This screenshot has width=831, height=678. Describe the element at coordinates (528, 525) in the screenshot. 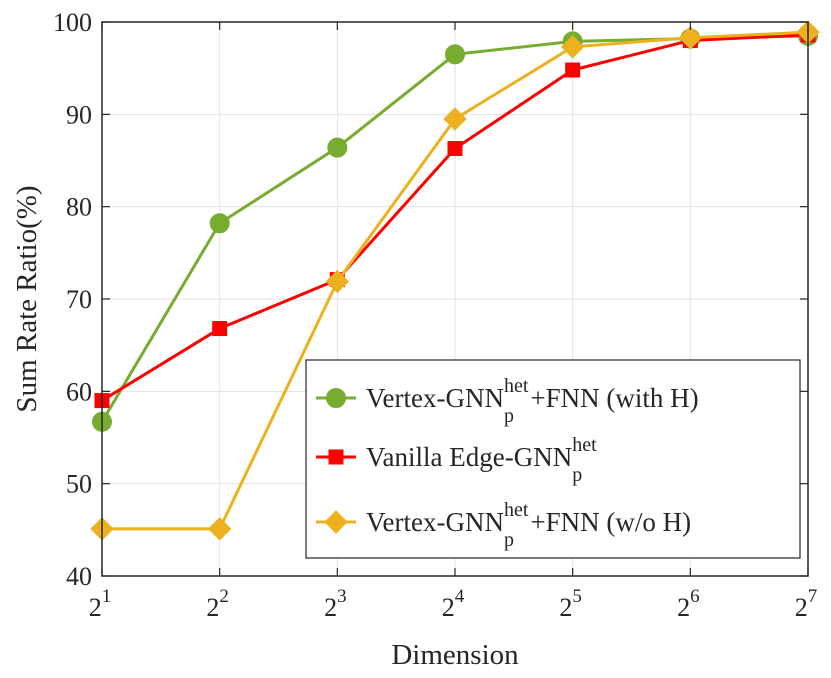

I see `legend-label: Vertex-GNNhet p+FNN (w/o H)` at that location.